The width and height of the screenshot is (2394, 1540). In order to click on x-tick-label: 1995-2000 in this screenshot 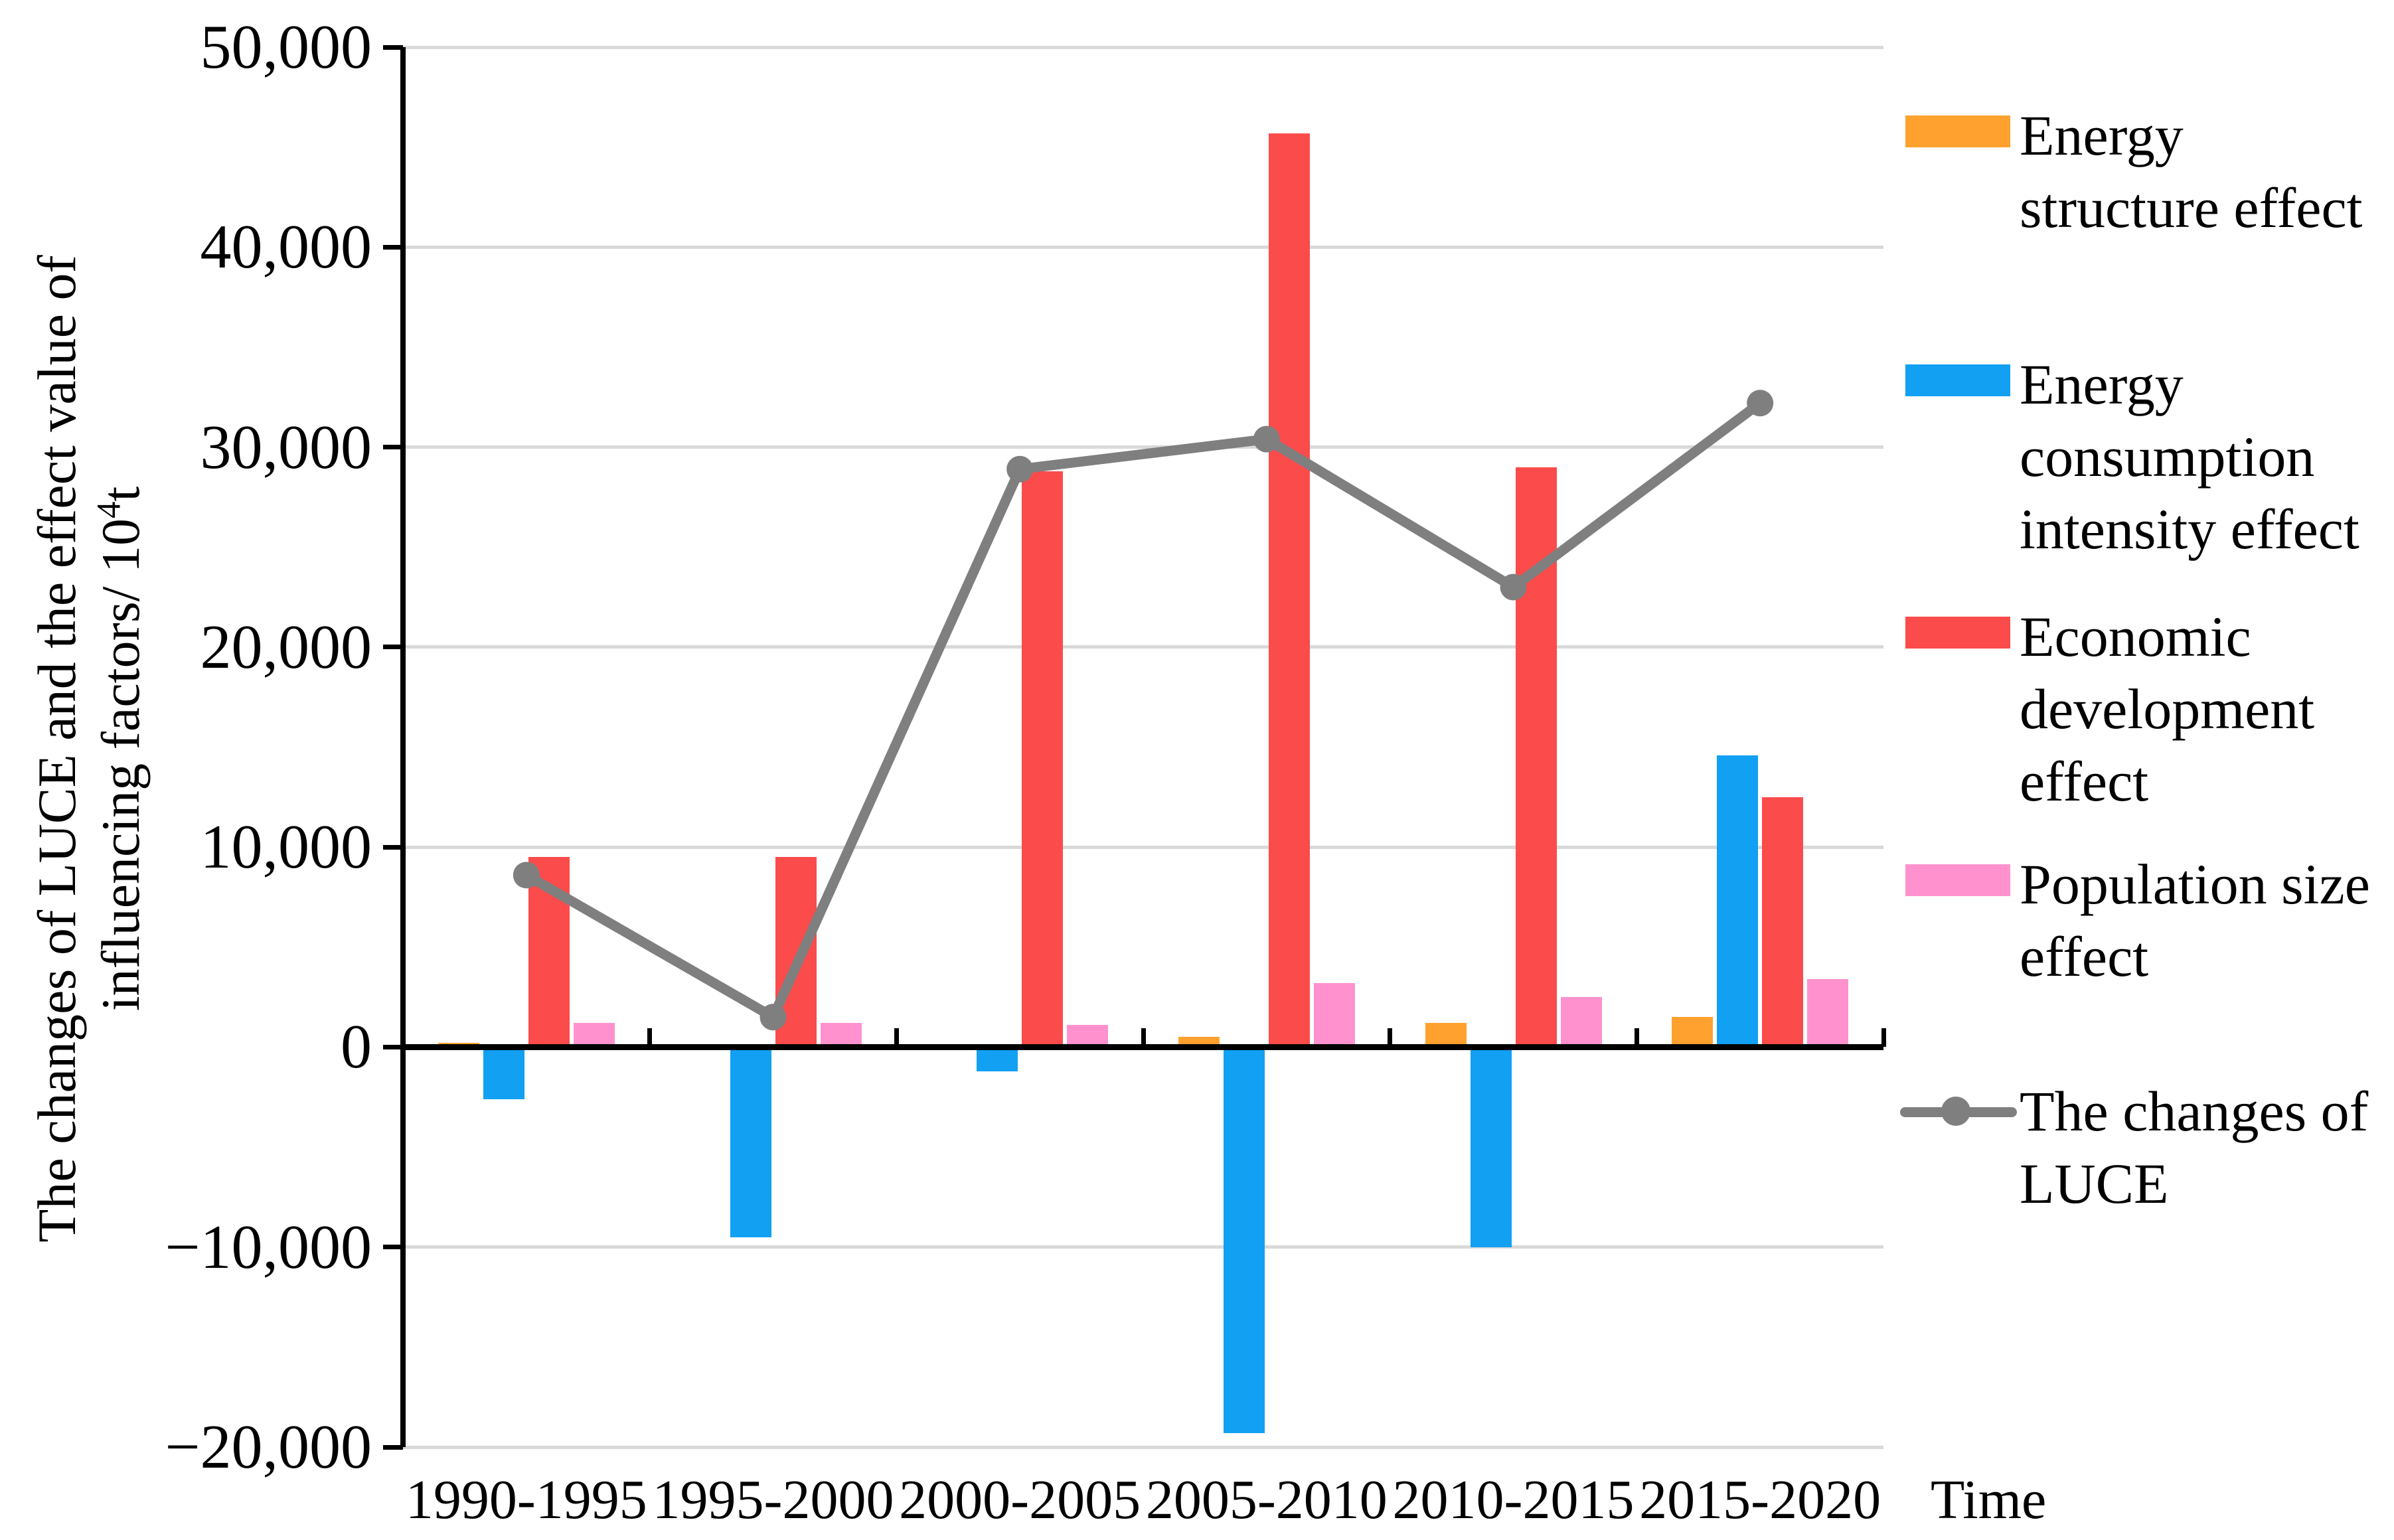, I will do `click(773, 1500)`.